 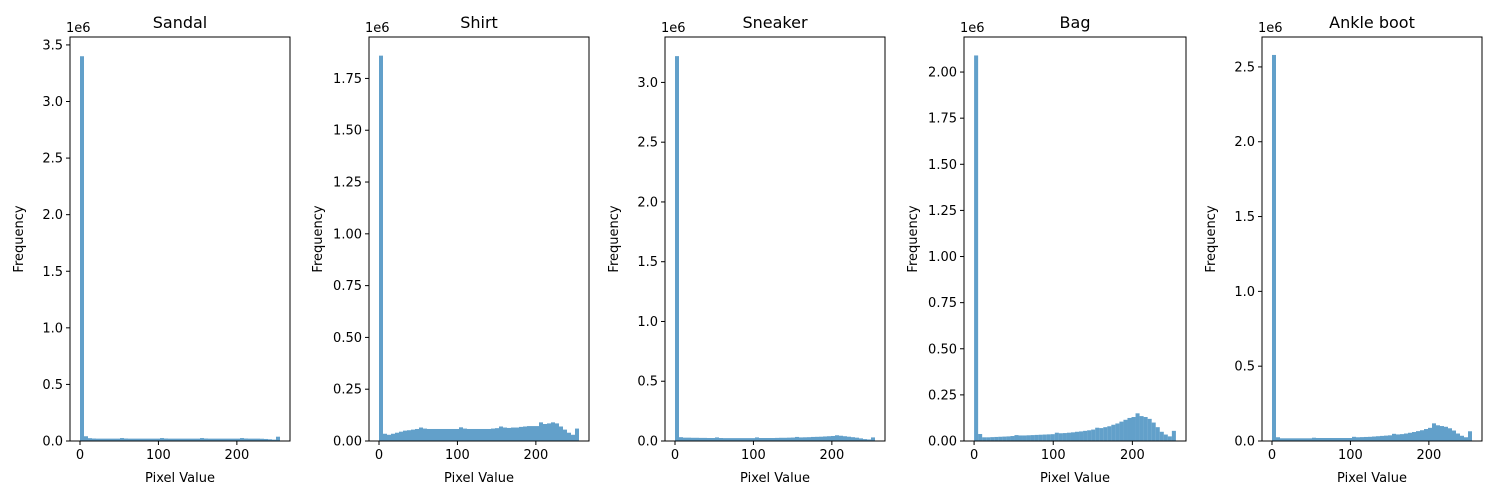 What do you see at coordinates (774, 22) in the screenshot?
I see `subplot-title: Sneaker` at bounding box center [774, 22].